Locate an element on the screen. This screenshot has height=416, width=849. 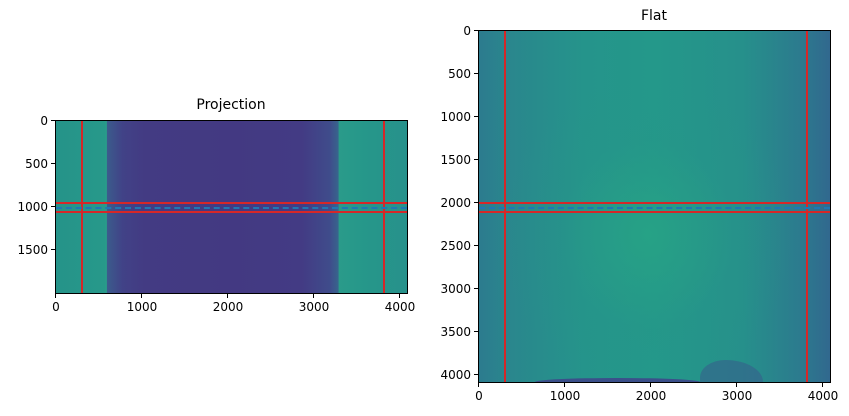
flat-bottom-right-artifact is located at coordinates (732, 371).